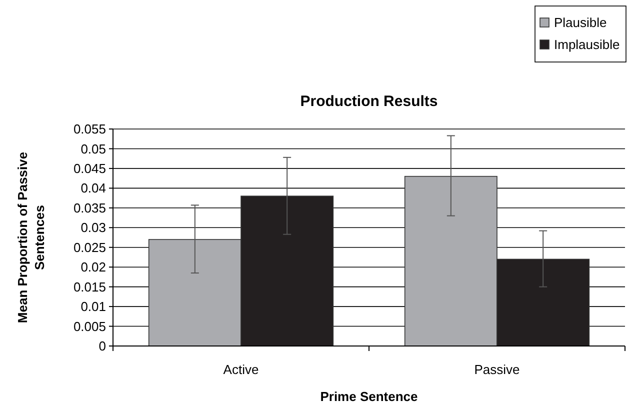 Image resolution: width=629 pixels, height=413 pixels. What do you see at coordinates (93, 228) in the screenshot?
I see `y-tick-label: 0.03` at bounding box center [93, 228].